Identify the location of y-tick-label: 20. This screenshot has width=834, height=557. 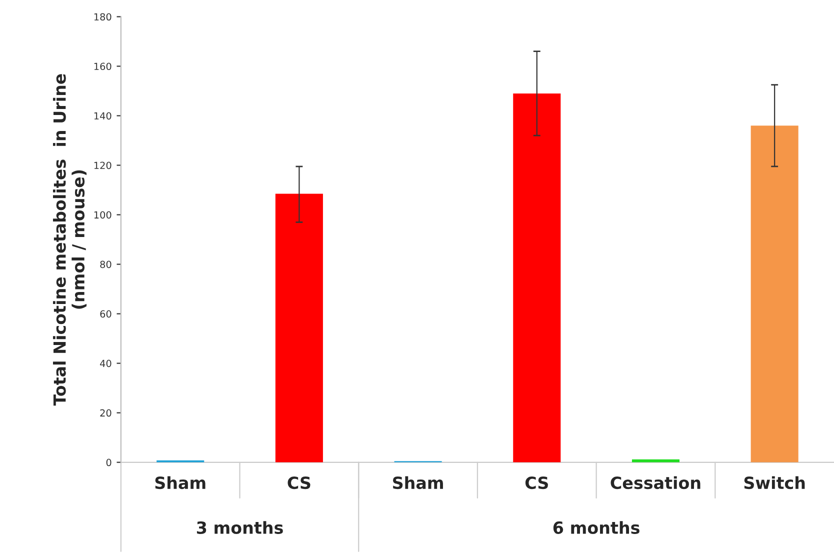
(106, 413).